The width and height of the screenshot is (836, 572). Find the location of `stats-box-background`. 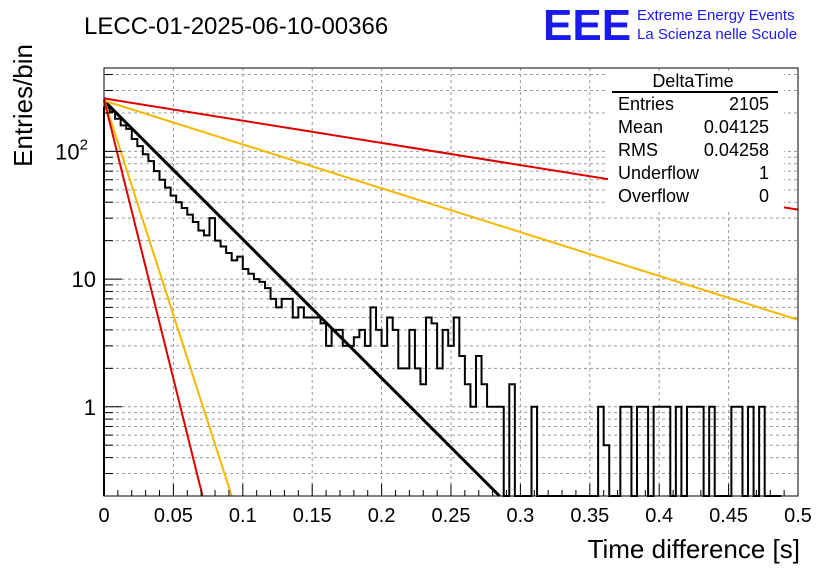

stats-box-background is located at coordinates (696, 141).